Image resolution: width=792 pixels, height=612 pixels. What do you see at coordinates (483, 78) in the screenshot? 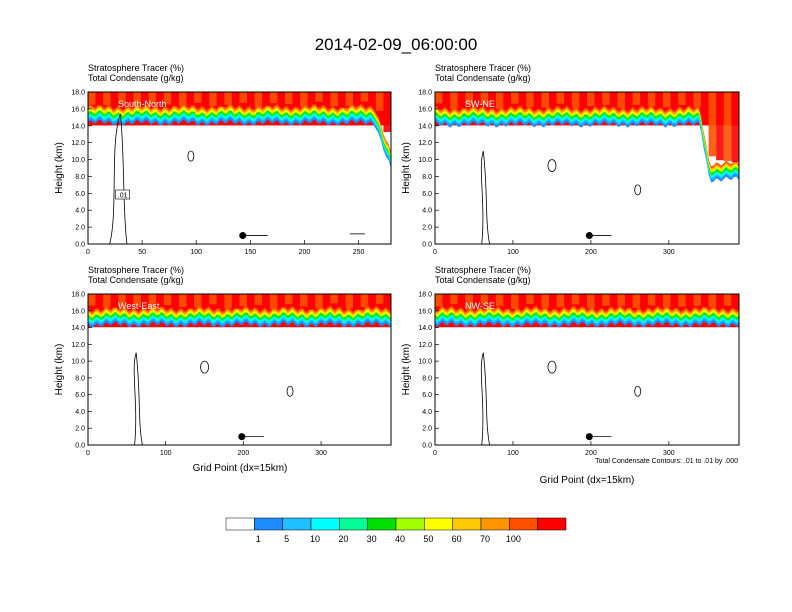
I see `panel-header-line2: Total Condensate (g/kg)` at bounding box center [483, 78].